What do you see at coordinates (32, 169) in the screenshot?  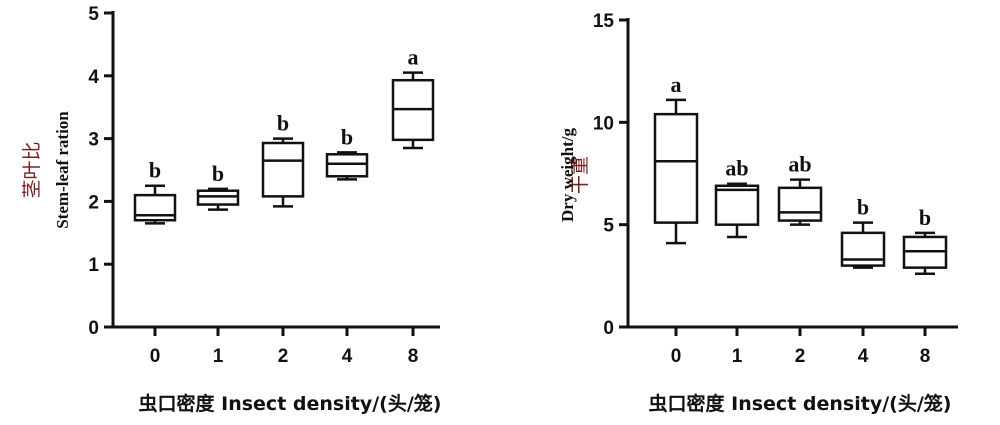 I see `y-axis-label-cn: 茎叶比` at bounding box center [32, 169].